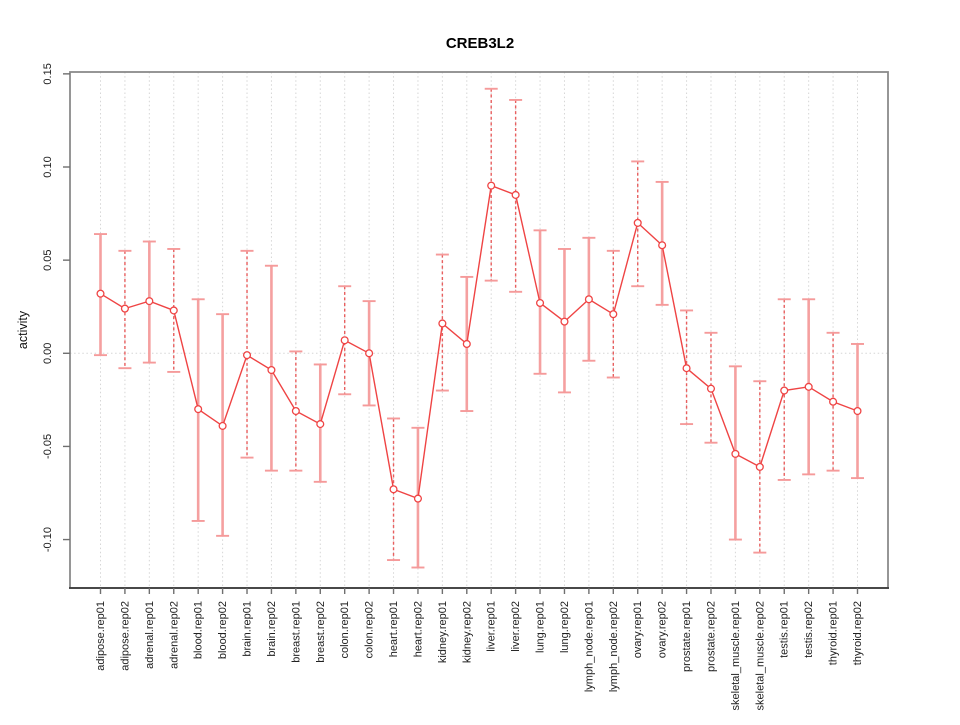 Image resolution: width=960 pixels, height=725 pixels. Describe the element at coordinates (296, 632) in the screenshot. I see `x-tick-label: breast.rep01` at that location.